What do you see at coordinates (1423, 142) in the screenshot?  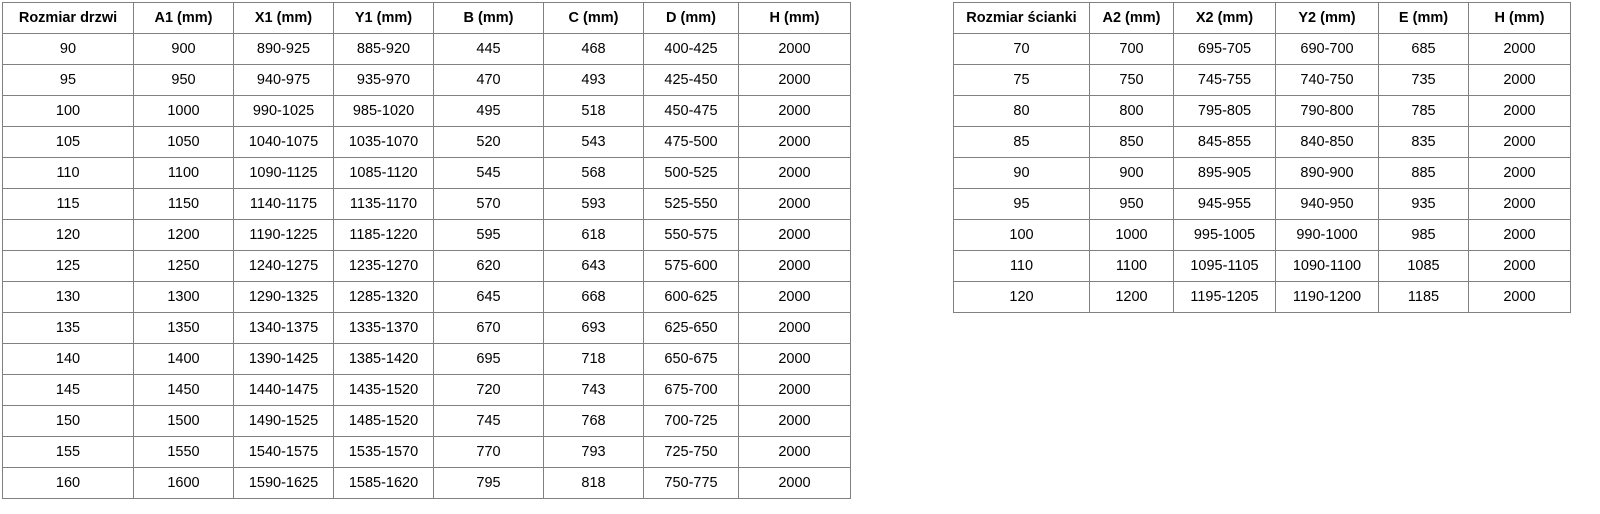 I see `cell-e: 835` at bounding box center [1423, 142].